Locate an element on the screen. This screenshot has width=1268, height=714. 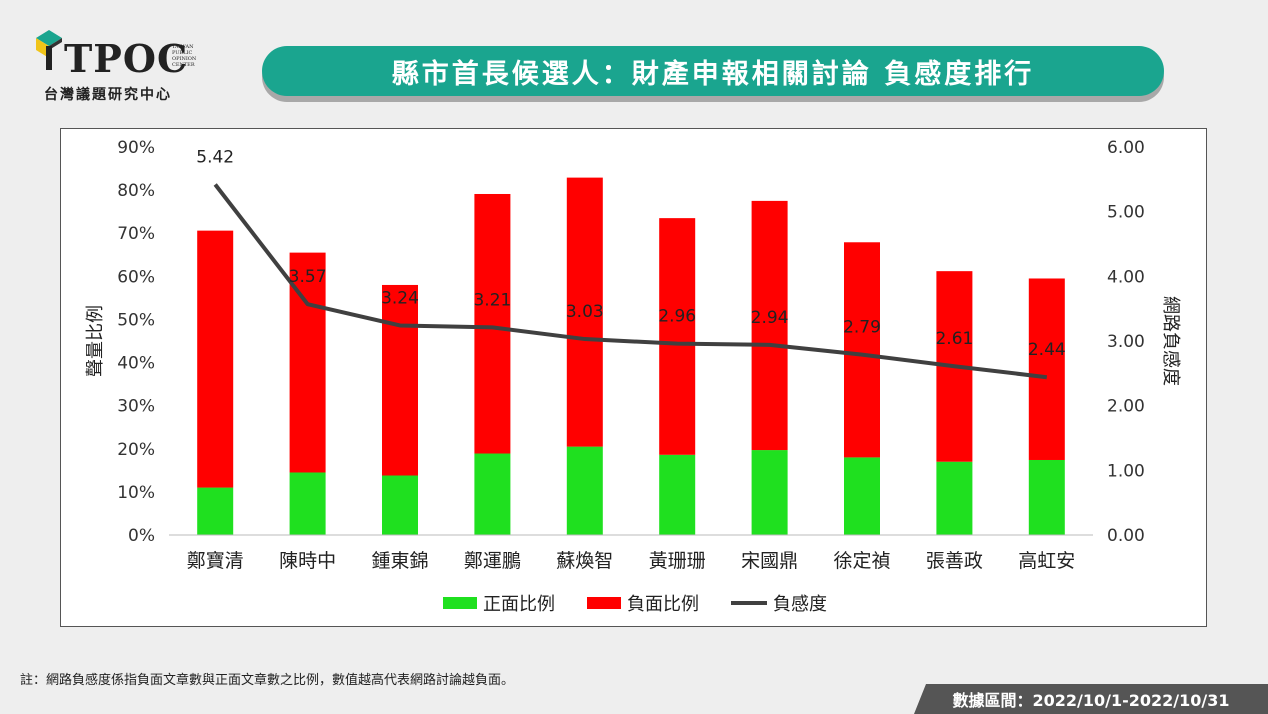
y-tick-label: 0% is located at coordinates (141, 536).